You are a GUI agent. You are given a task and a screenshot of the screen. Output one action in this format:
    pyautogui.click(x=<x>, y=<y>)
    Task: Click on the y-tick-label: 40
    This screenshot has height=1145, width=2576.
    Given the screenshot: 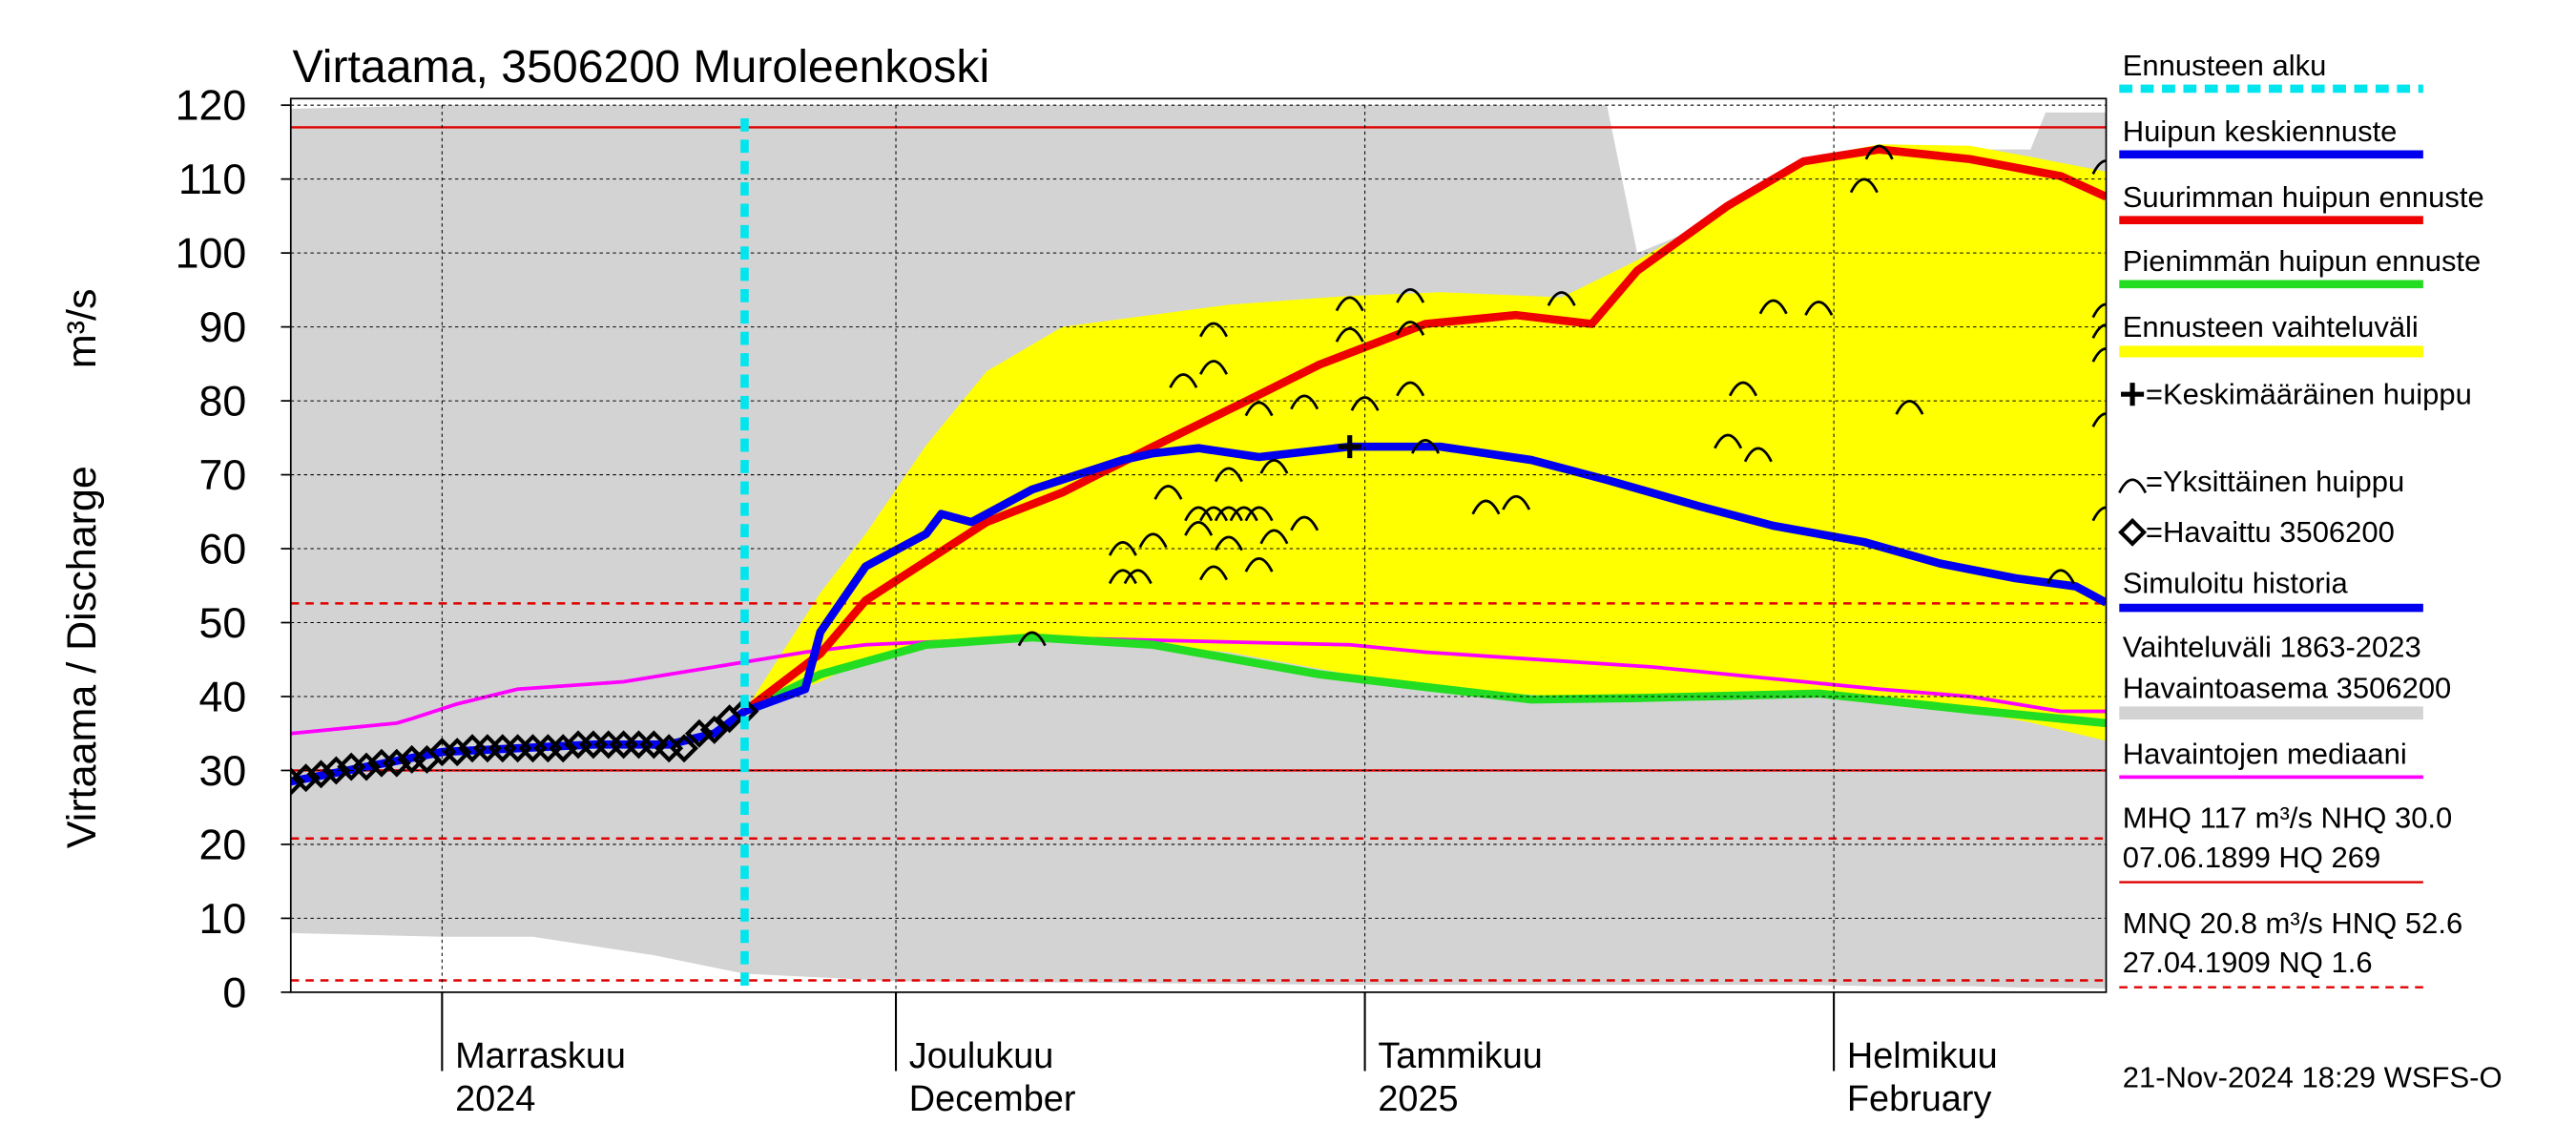 What is the action you would take?
    pyautogui.click(x=223, y=696)
    